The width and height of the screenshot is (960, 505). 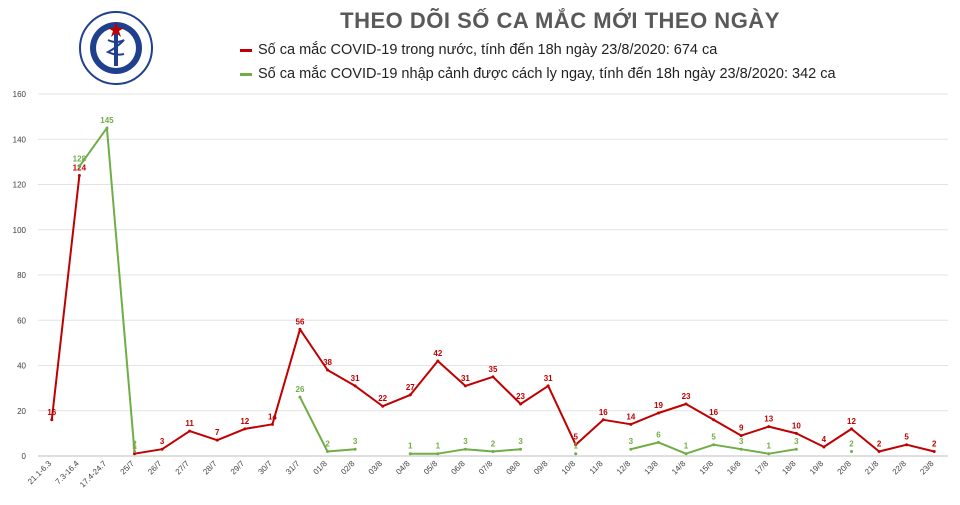 What do you see at coordinates (300, 389) in the screenshot?
I see `data-label: 26` at bounding box center [300, 389].